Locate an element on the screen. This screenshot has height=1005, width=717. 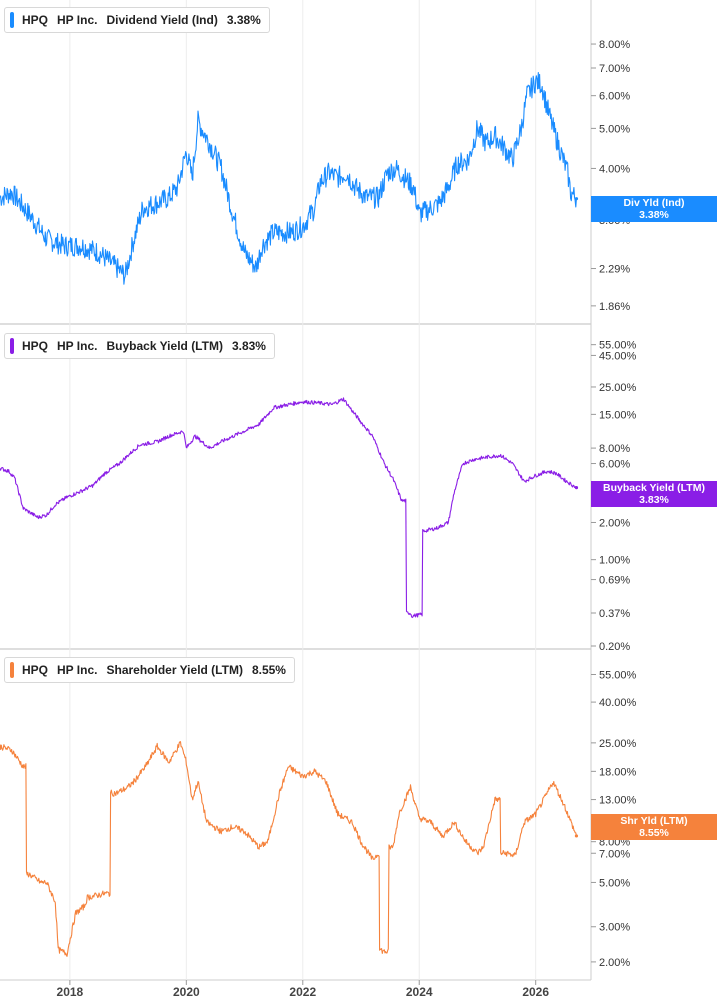
y-tick-label: 0.37% is located at coordinates (614, 614).